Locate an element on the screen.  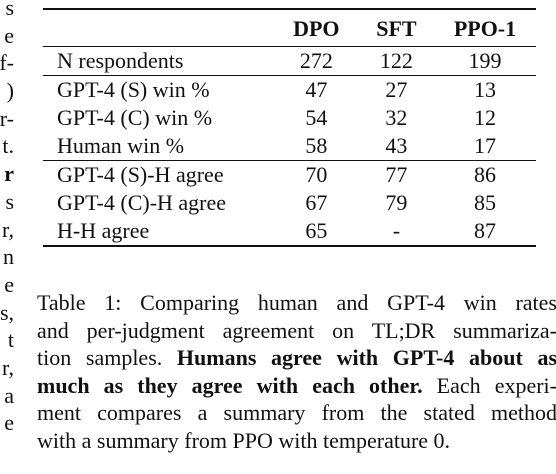
column-header-dpo: DPO is located at coordinates (316, 27).